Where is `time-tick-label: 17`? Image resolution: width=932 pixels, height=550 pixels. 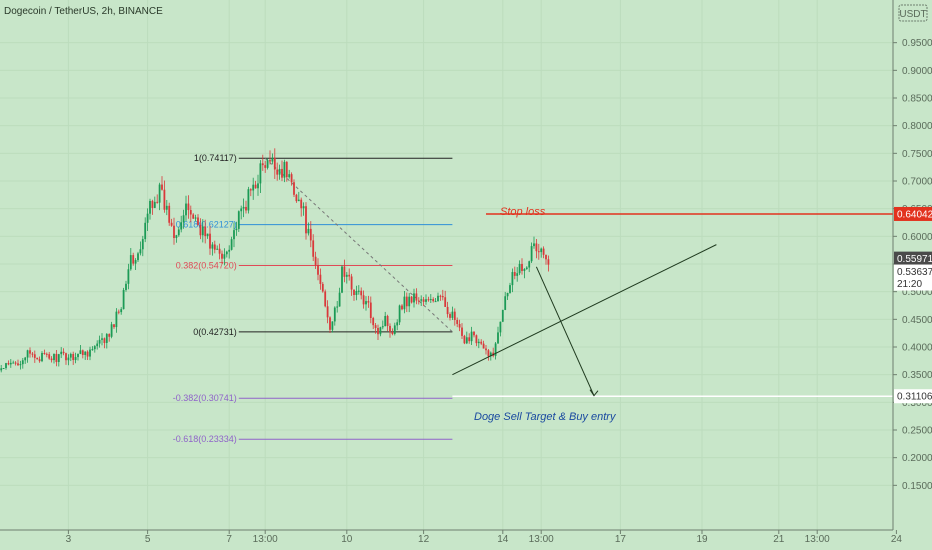 time-tick-label: 17 is located at coordinates (621, 539).